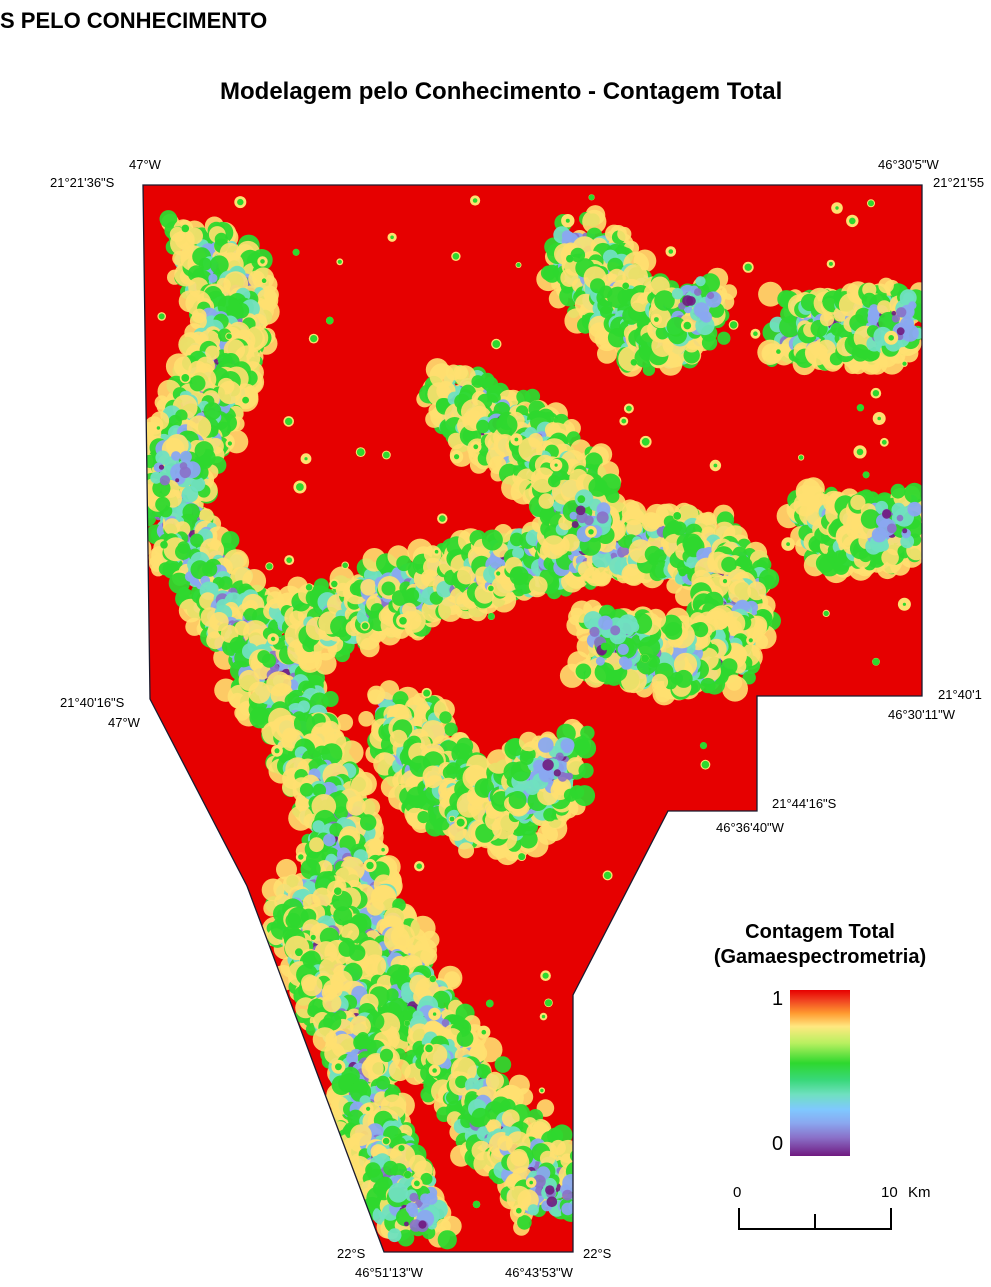  What do you see at coordinates (124, 722) in the screenshot?
I see `coord-mid-left-lon: 47°W` at bounding box center [124, 722].